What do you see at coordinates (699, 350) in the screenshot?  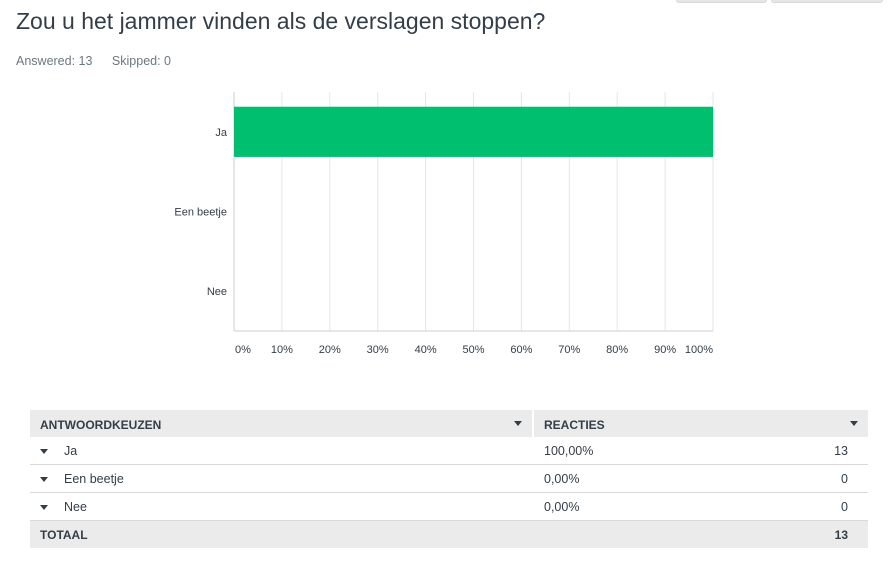 I see `x-tick-label: 100%` at bounding box center [699, 350].